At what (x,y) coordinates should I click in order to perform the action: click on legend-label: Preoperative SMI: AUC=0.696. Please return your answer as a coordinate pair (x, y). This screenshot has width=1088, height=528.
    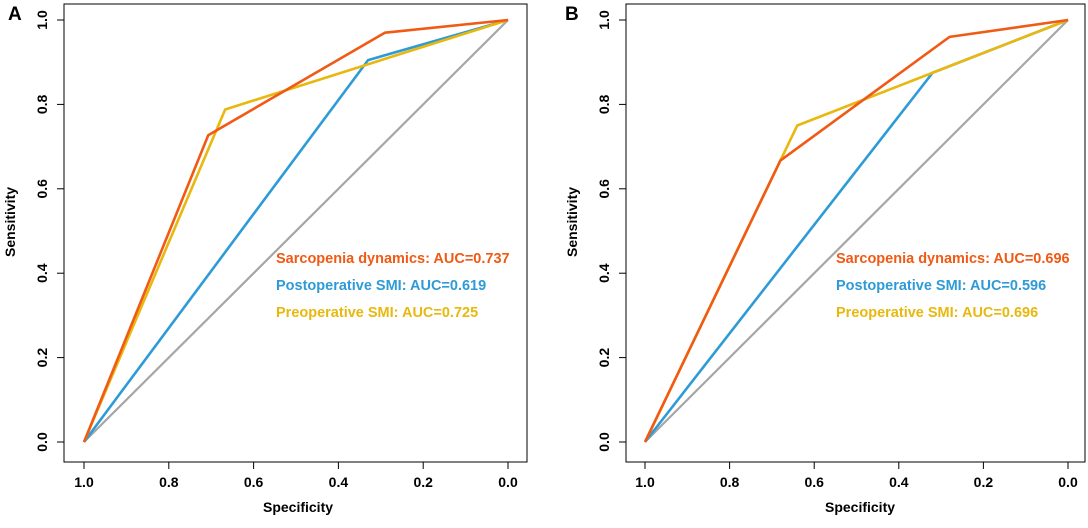
    Looking at the image, I should click on (937, 313).